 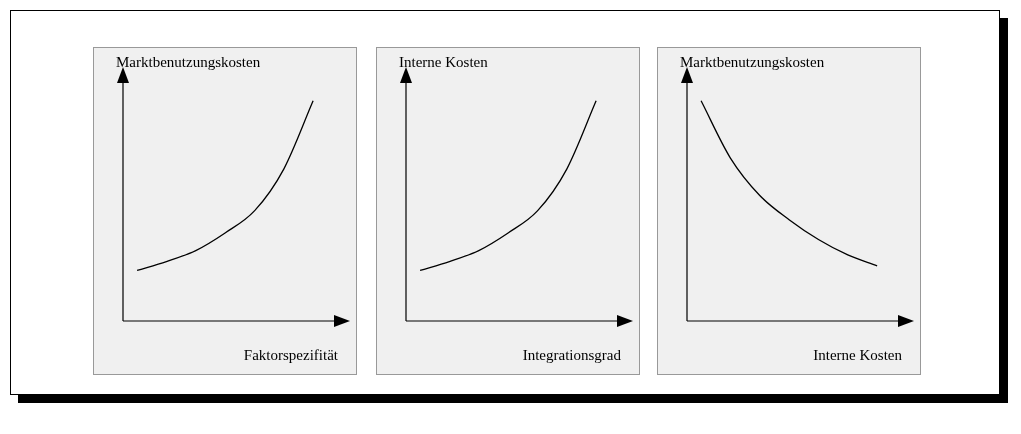 What do you see at coordinates (571, 355) in the screenshot?
I see `x-axis-title: Integrationsgrad` at bounding box center [571, 355].